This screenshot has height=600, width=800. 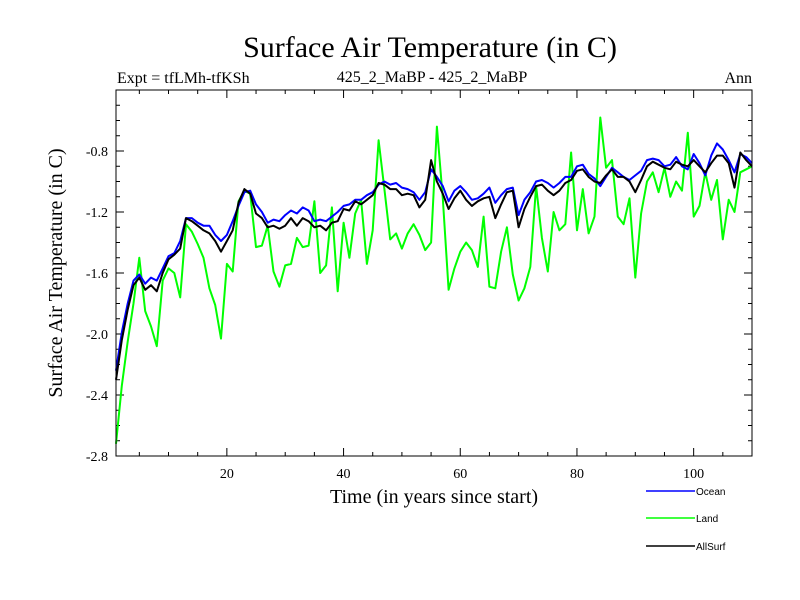 What do you see at coordinates (183, 78) in the screenshot?
I see `experiment-label: Expt = tfLMh-tfKSh` at bounding box center [183, 78].